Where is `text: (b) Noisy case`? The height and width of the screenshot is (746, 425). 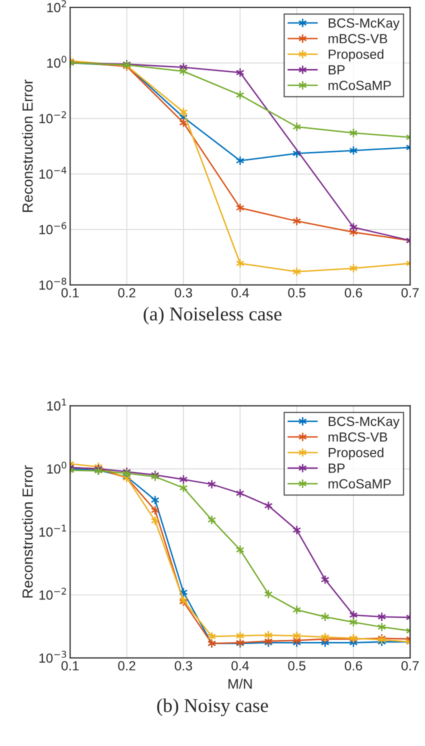 text: (b) Noisy case is located at coordinates (212, 707).